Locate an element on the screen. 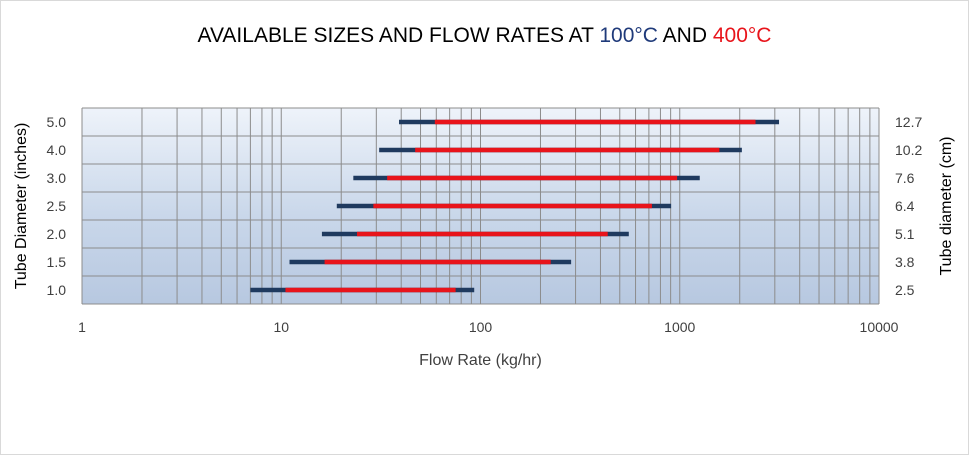 Image resolution: width=969 pixels, height=455 pixels. y-tick-label-inches: 1.0 is located at coordinates (57, 290).